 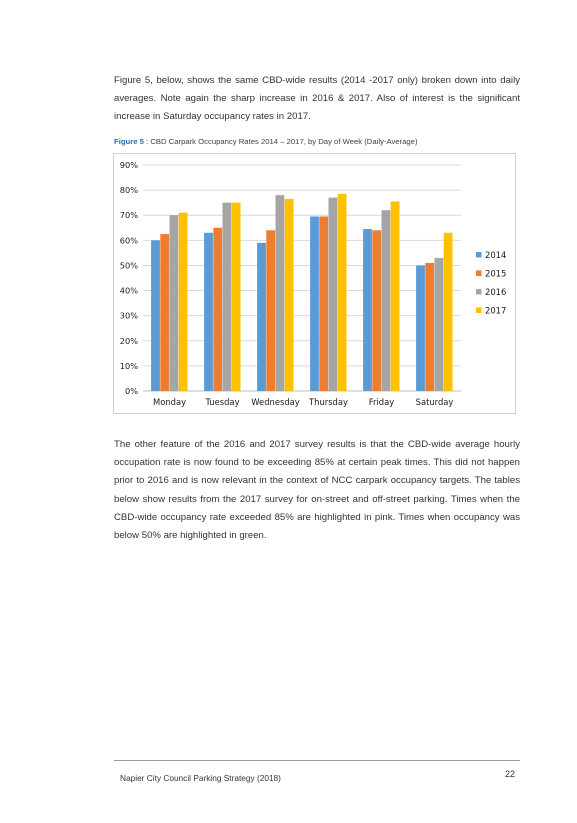 What do you see at coordinates (317, 760) in the screenshot?
I see `footer-divider` at bounding box center [317, 760].